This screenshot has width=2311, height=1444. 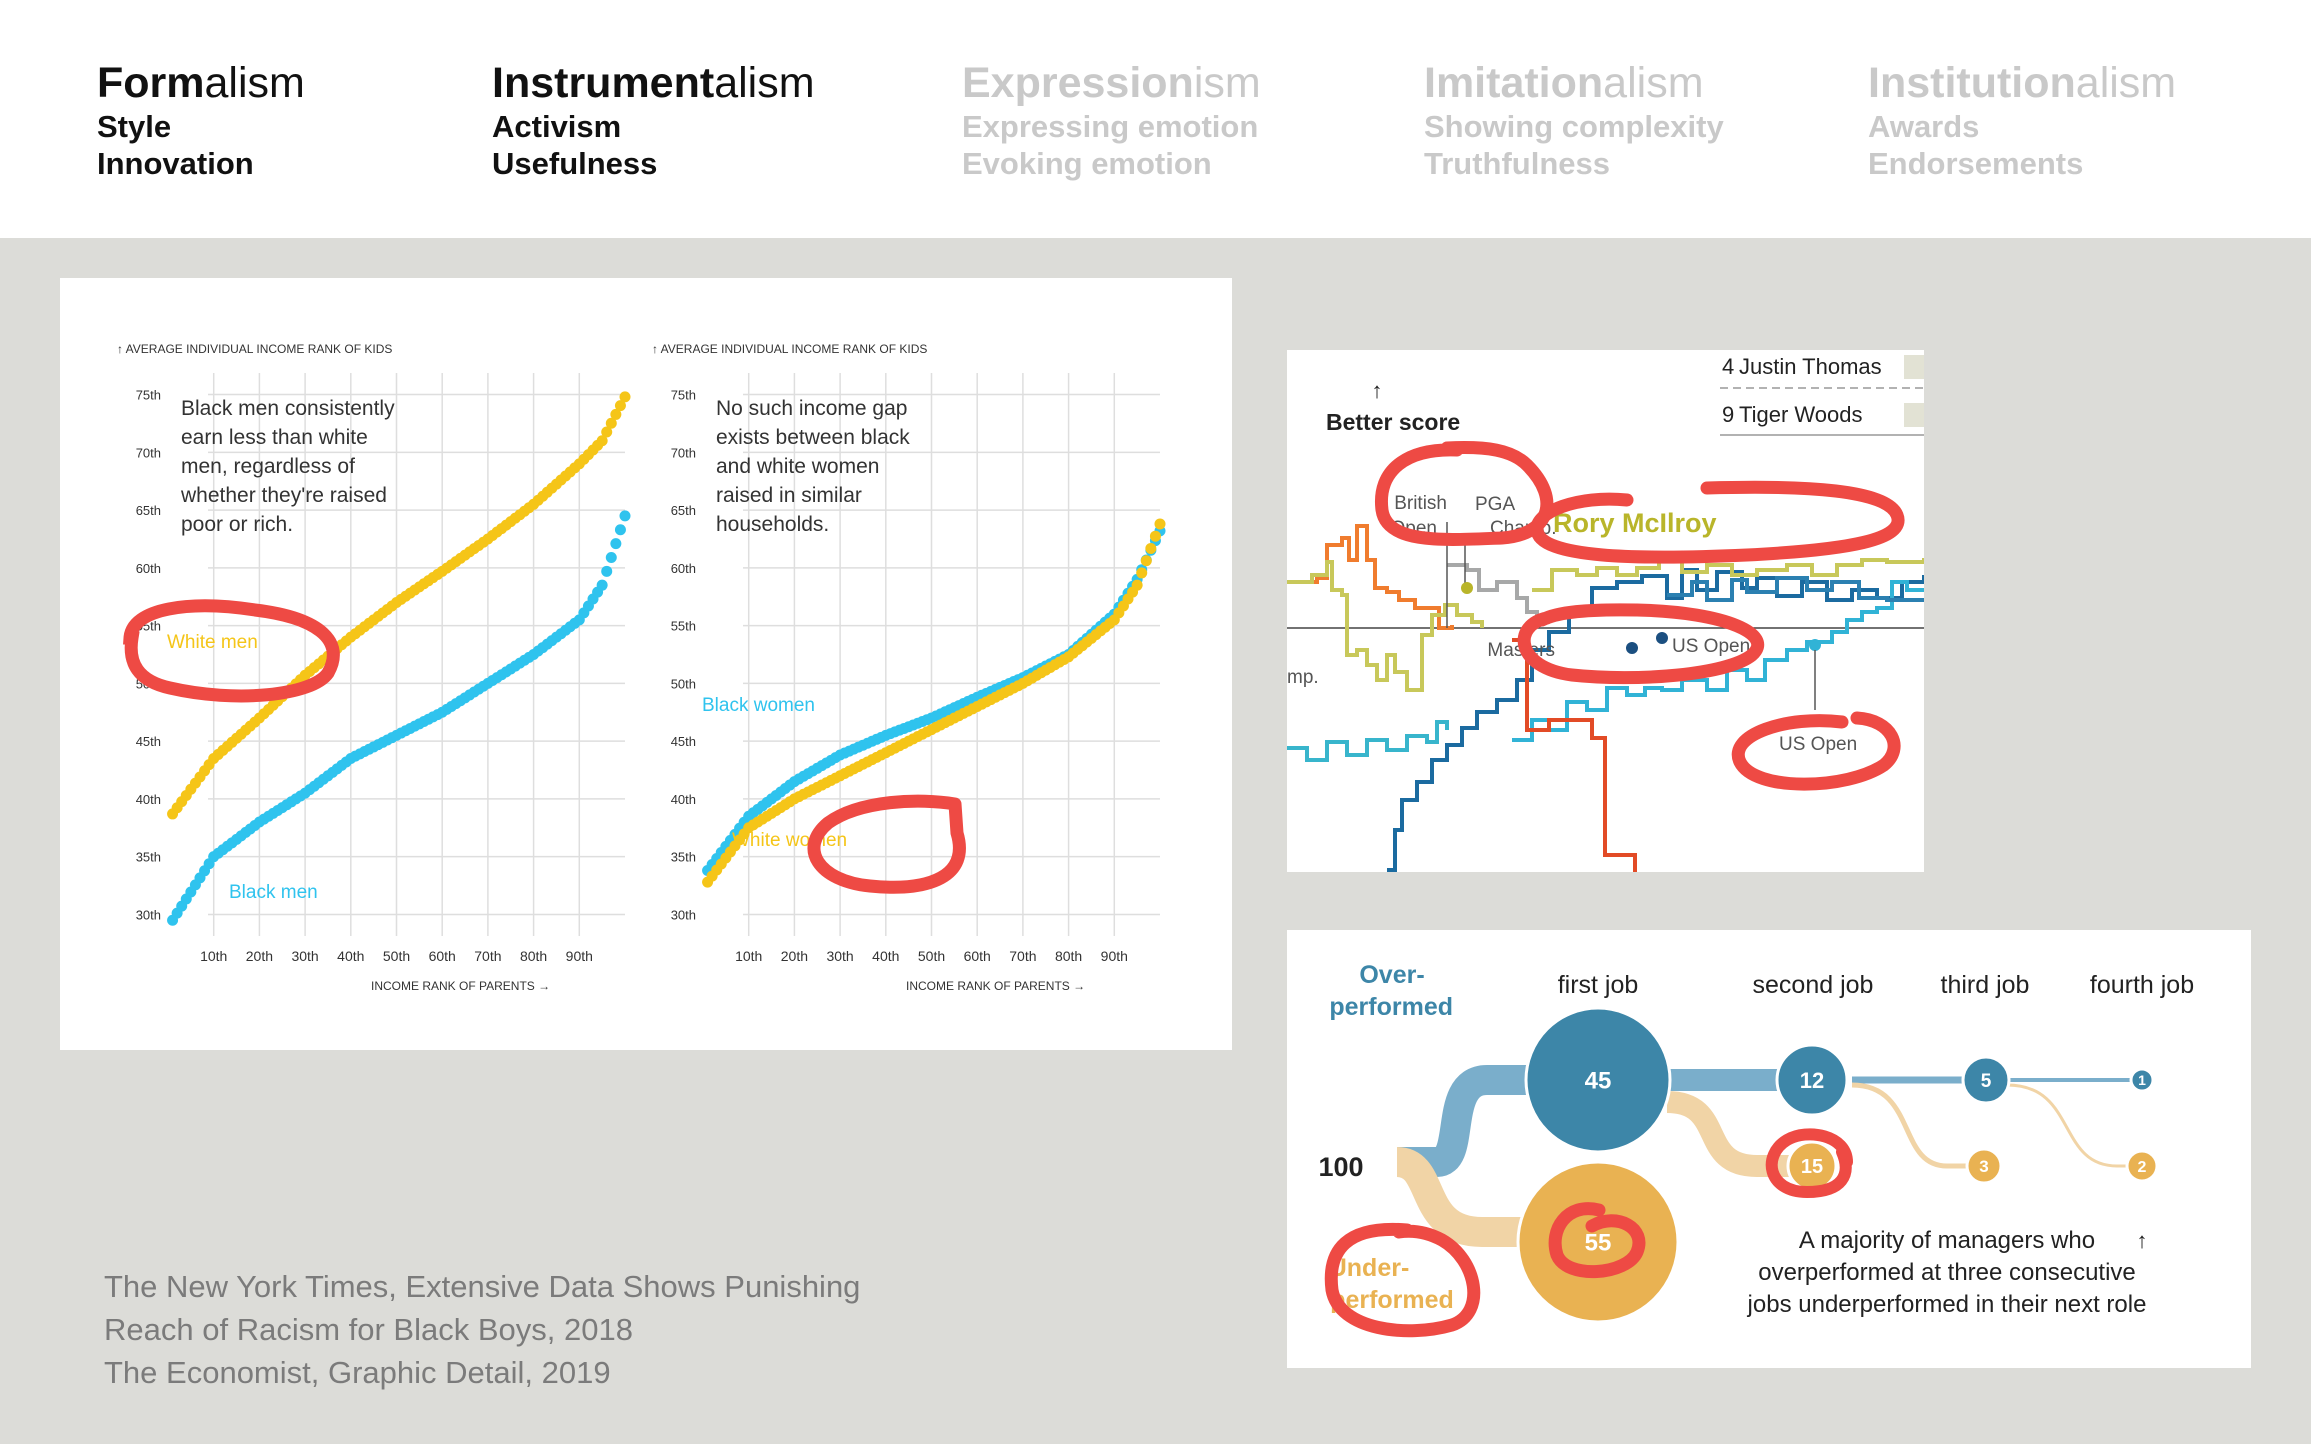 I want to click on line-teal, so click(x=1368, y=741).